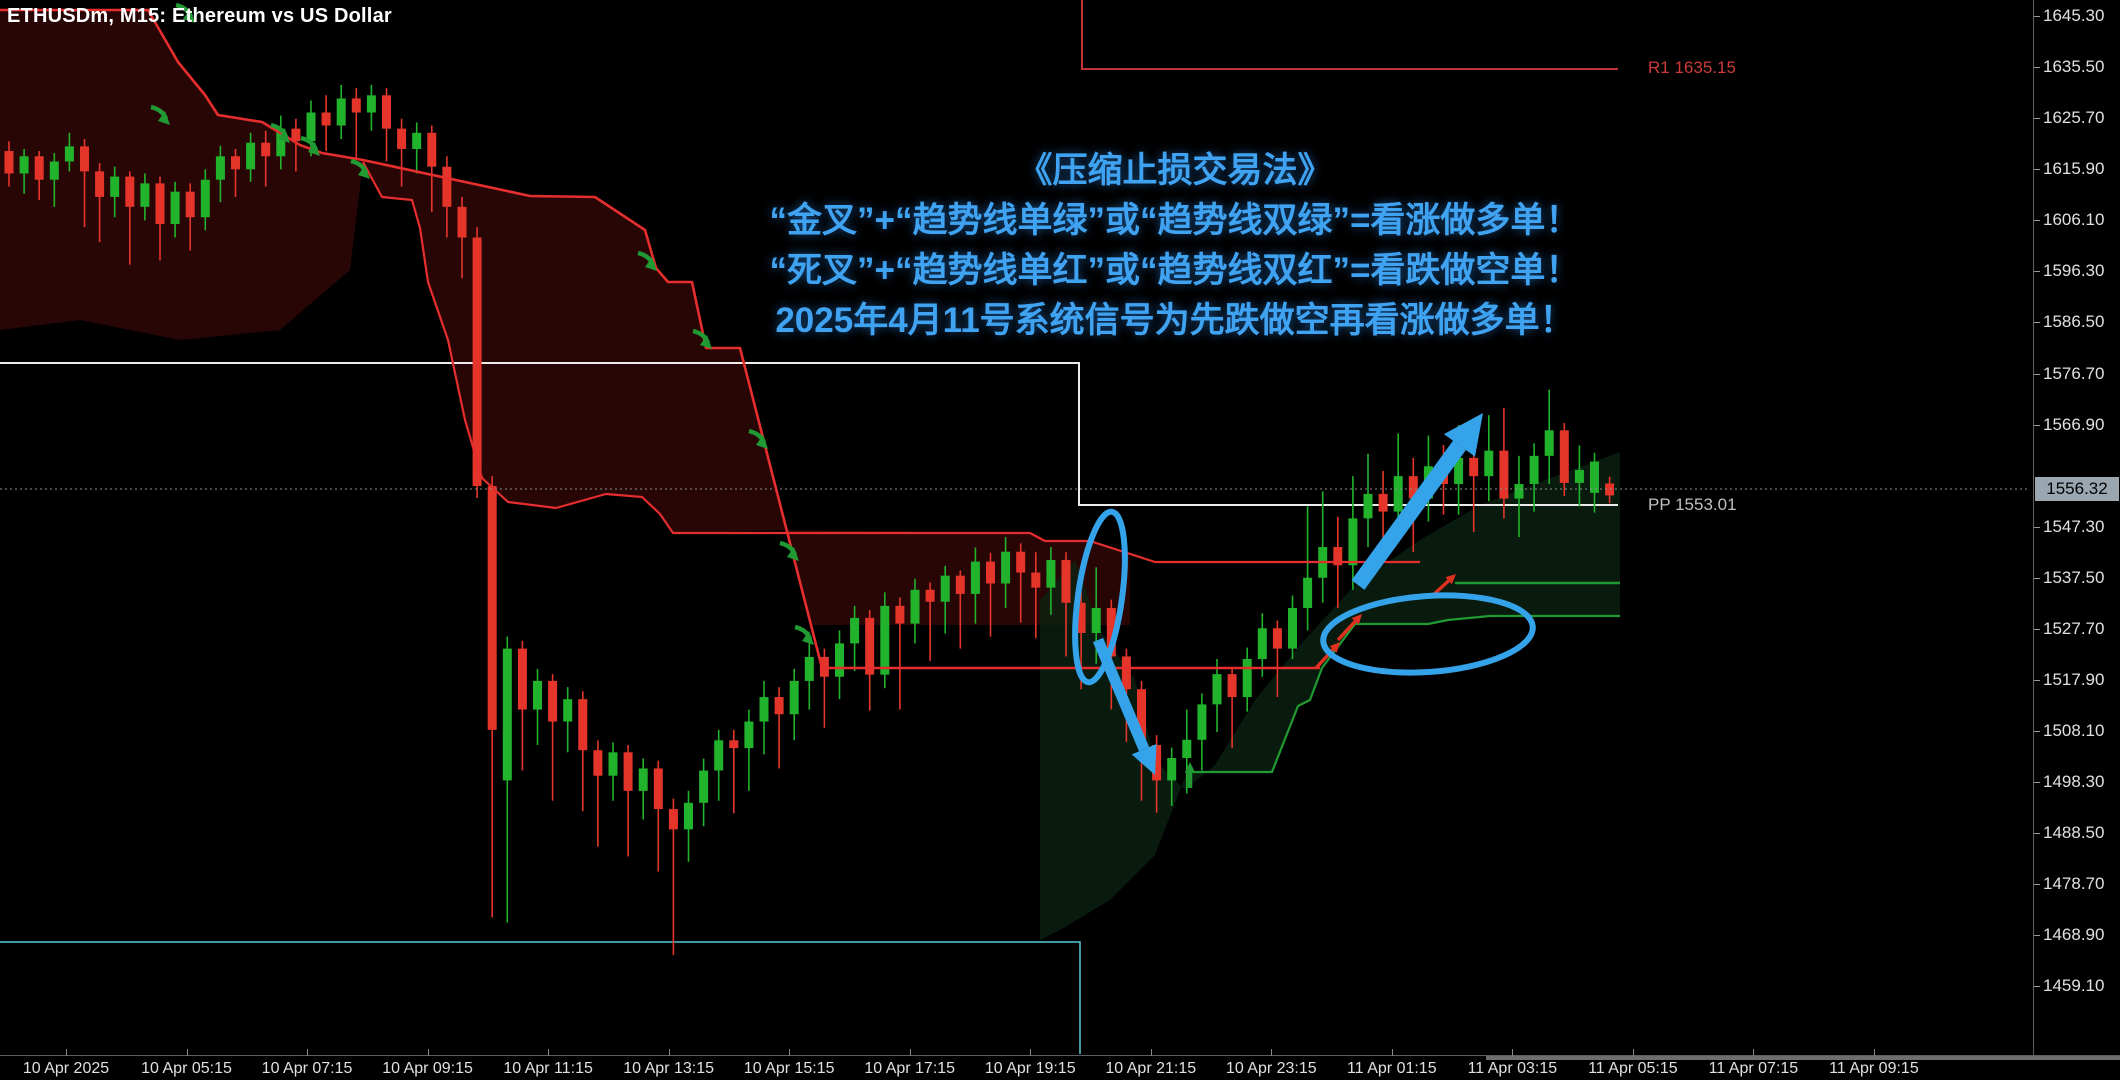 This screenshot has width=2120, height=1080. What do you see at coordinates (1633, 1068) in the screenshot?
I see `time-axis-label: 11 Apr 05:15` at bounding box center [1633, 1068].